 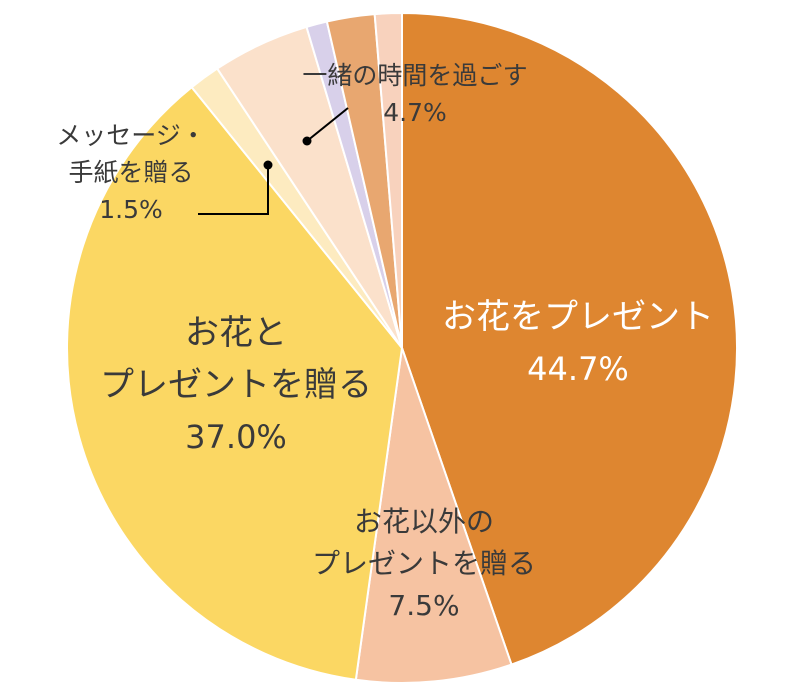 I want to click on value-message-letter: 1.5%, so click(x=131, y=209).